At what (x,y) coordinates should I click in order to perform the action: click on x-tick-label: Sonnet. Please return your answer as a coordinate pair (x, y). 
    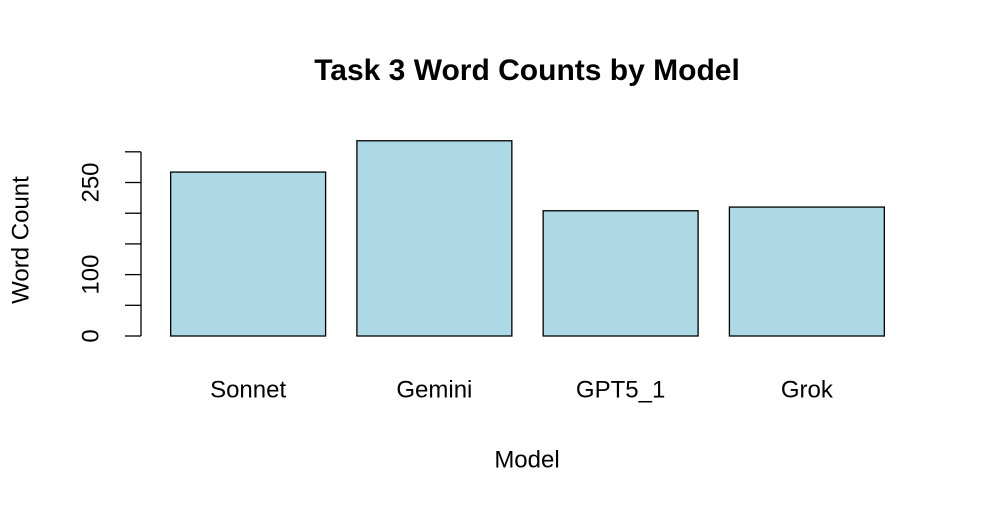
    Looking at the image, I should click on (248, 389).